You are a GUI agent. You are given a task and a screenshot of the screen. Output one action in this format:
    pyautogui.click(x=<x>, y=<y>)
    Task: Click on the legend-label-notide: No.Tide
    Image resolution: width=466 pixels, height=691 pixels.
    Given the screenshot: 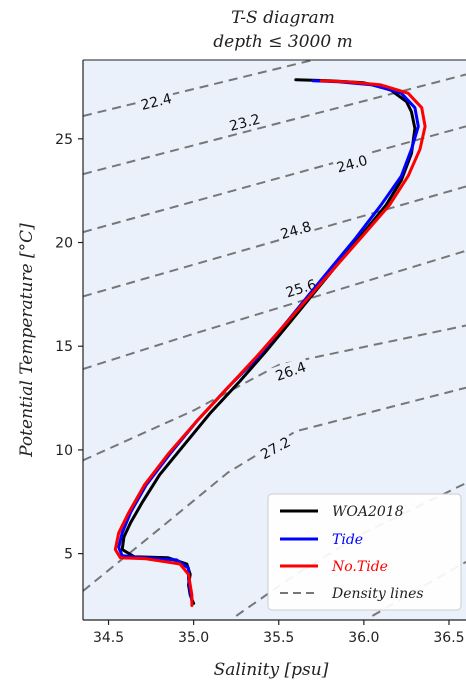 What is the action you would take?
    pyautogui.click(x=359, y=567)
    